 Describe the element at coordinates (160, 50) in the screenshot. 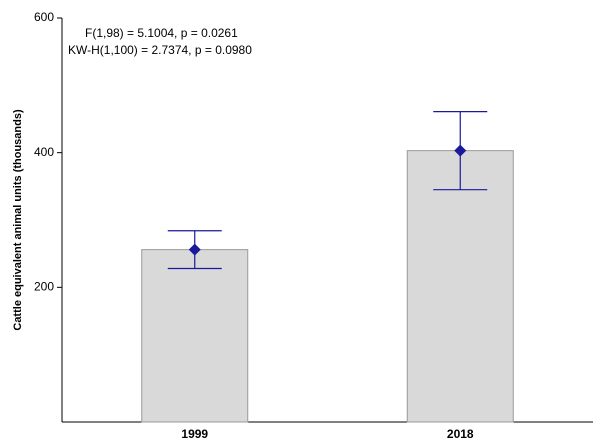

I see `annotation: KW-H(1,100) = 2.7374, p = 0.0980` at that location.